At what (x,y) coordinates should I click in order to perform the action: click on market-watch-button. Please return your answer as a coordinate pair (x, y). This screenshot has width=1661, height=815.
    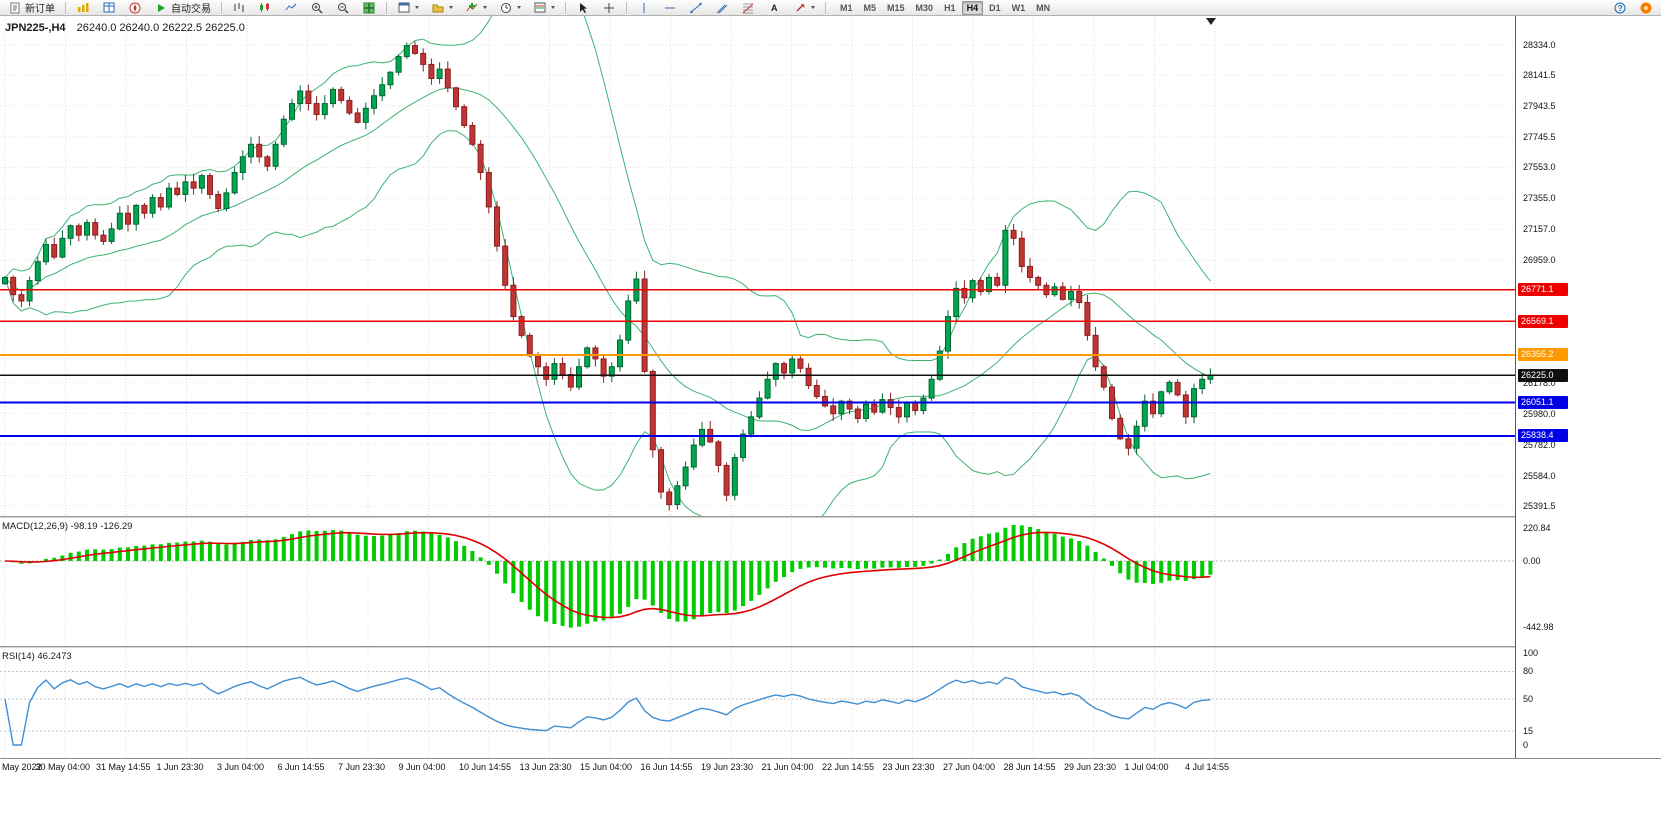
    Looking at the image, I should click on (83, 8).